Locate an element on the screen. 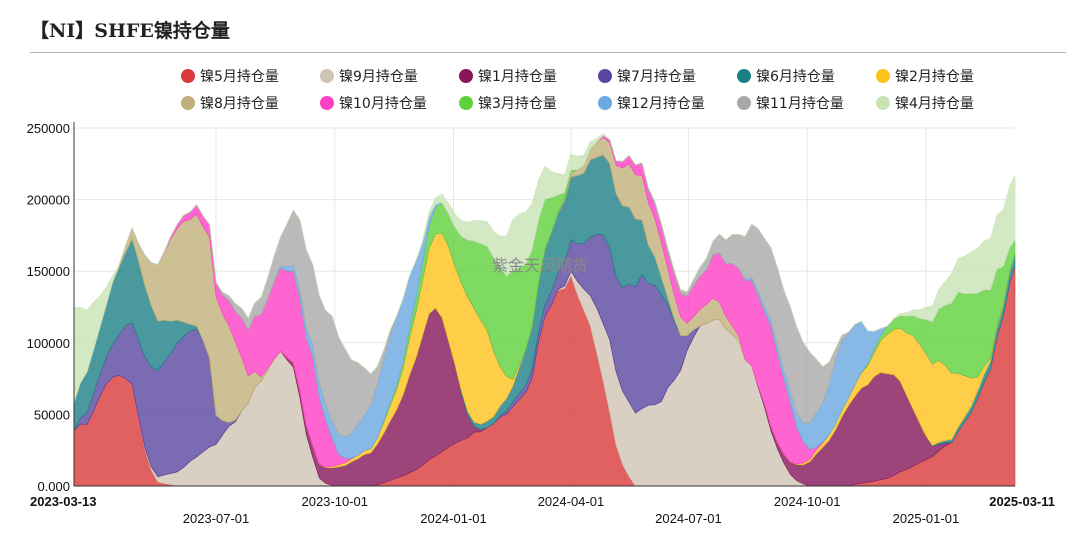  legend-item: 镍8月持仓量 is located at coordinates (247, 103).